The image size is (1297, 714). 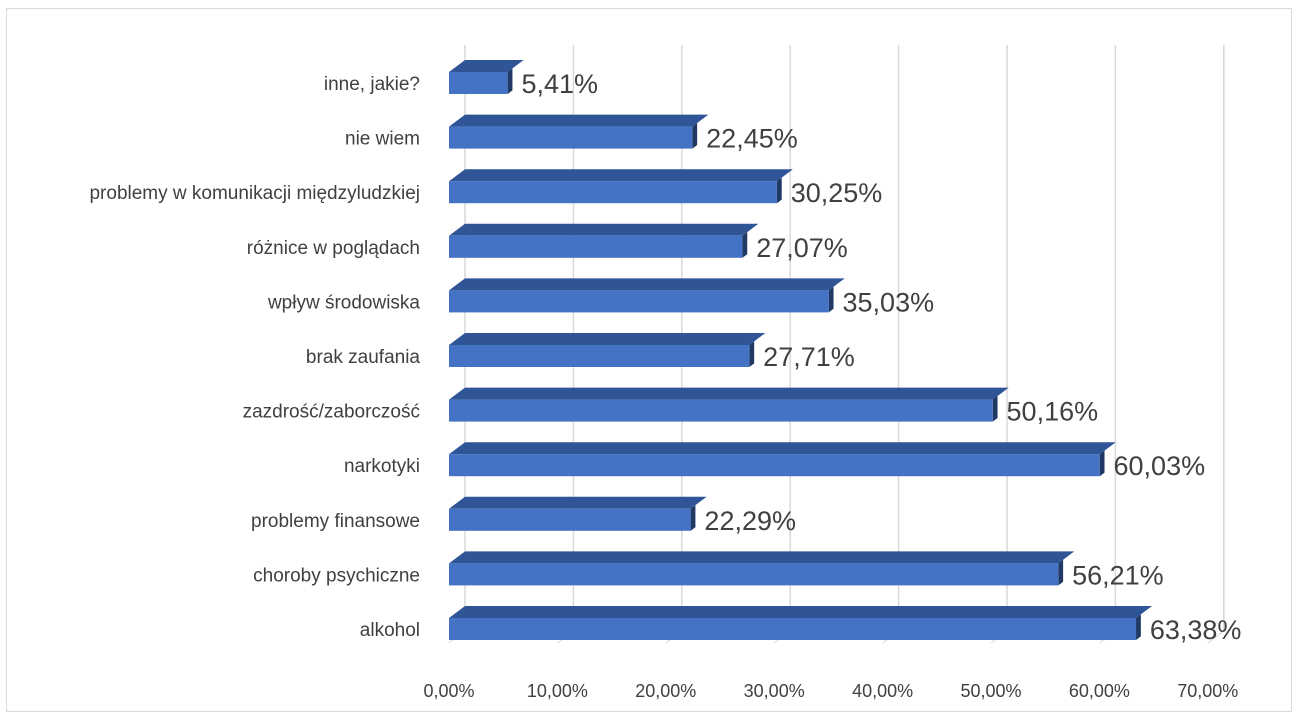 What do you see at coordinates (1196, 630) in the screenshot?
I see `data-label: 63,38%` at bounding box center [1196, 630].